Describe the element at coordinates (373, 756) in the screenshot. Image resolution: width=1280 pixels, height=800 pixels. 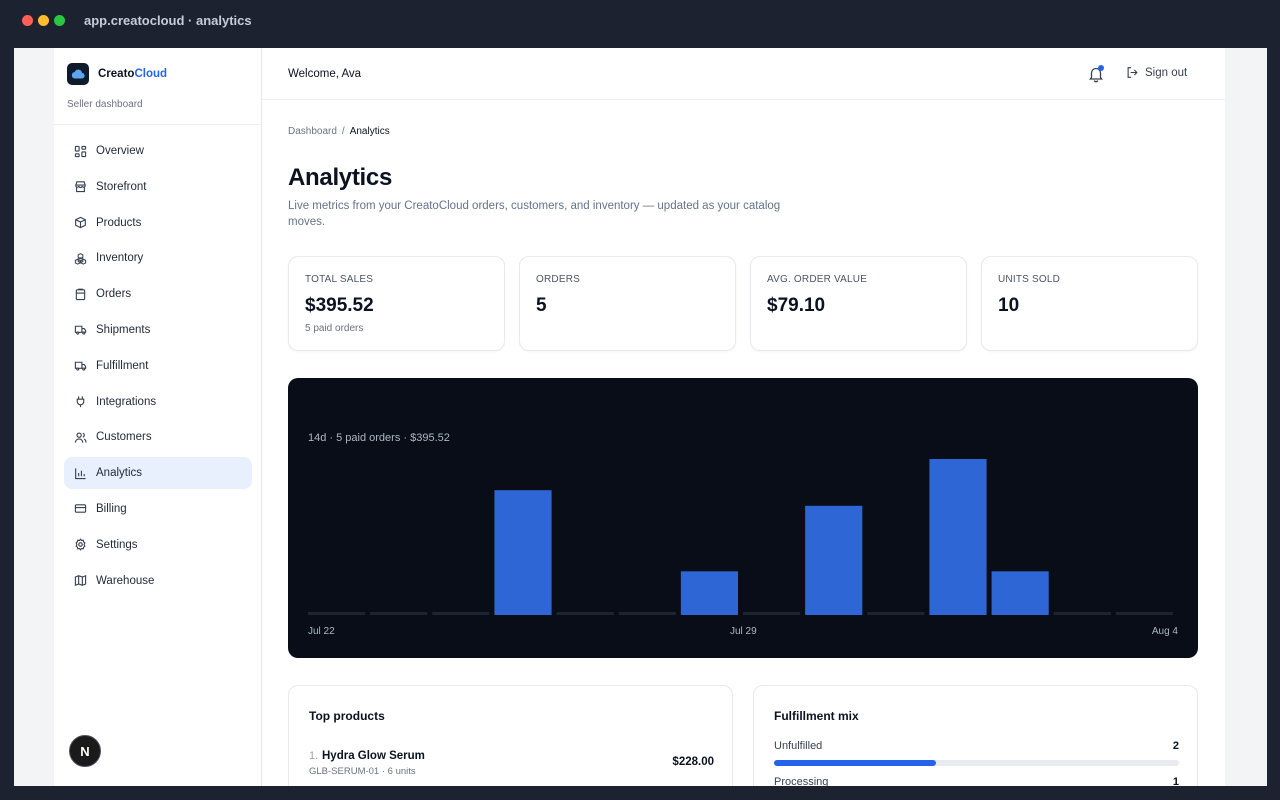
I see `product-name: Hydra Glow Serum` at that location.